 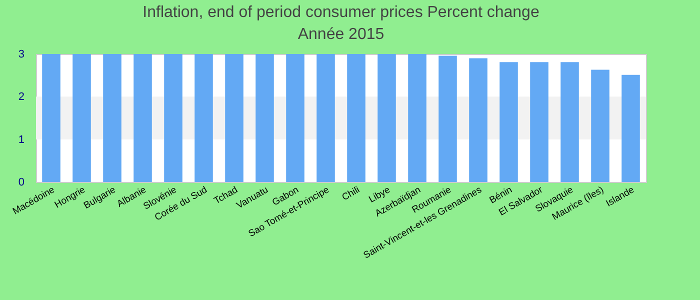 I want to click on x-tick-label: Chili, so click(x=351, y=194).